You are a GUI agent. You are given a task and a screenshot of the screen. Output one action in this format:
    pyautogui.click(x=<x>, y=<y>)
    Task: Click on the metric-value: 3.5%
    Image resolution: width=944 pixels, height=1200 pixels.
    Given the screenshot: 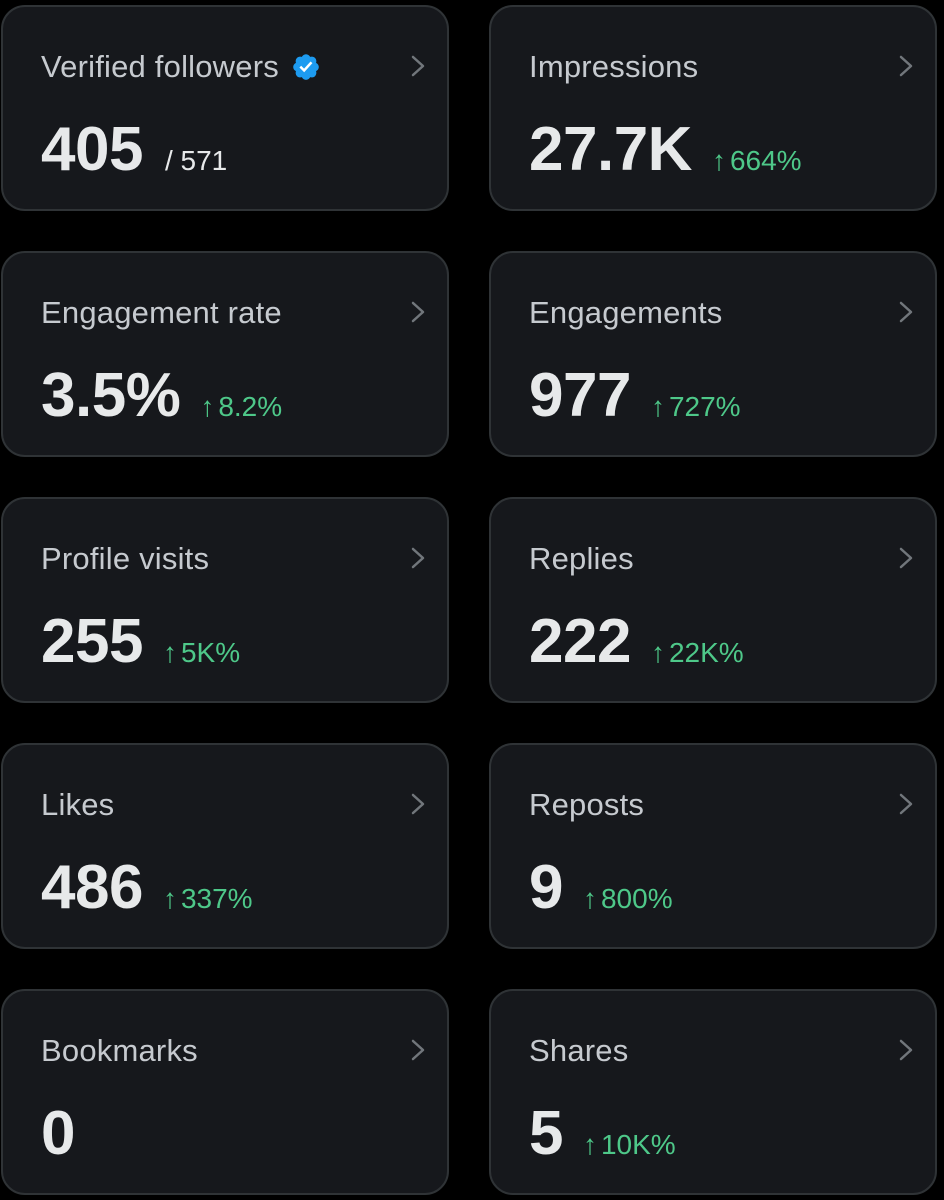 What is the action you would take?
    pyautogui.click(x=111, y=395)
    